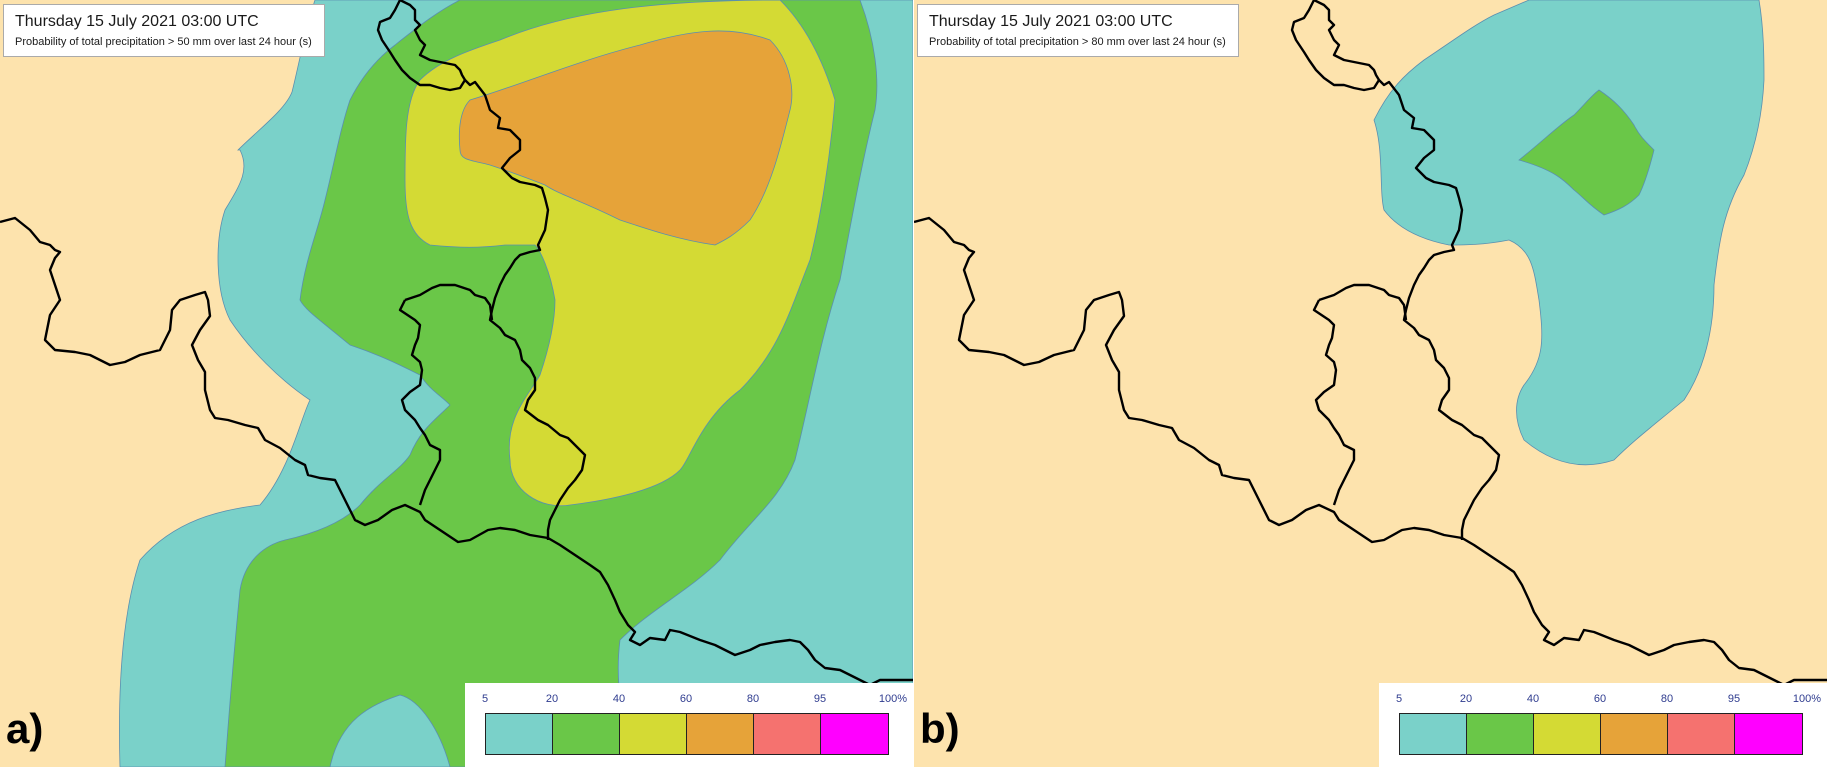  Describe the element at coordinates (940, 728) in the screenshot. I see `panel-label-b: b)` at that location.